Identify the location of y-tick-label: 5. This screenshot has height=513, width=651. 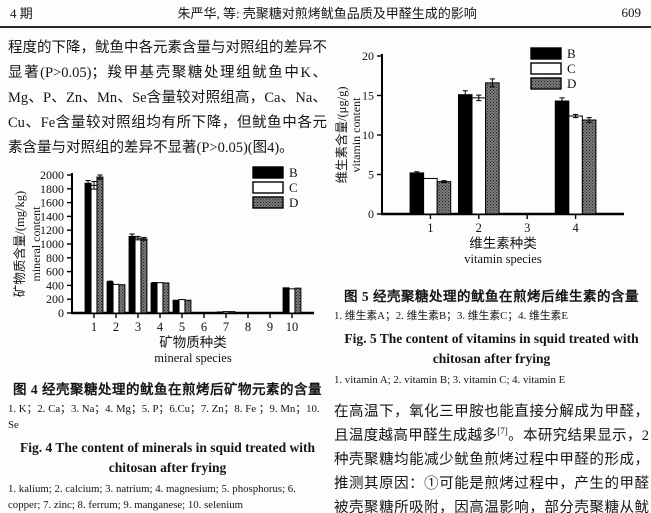
(371, 175).